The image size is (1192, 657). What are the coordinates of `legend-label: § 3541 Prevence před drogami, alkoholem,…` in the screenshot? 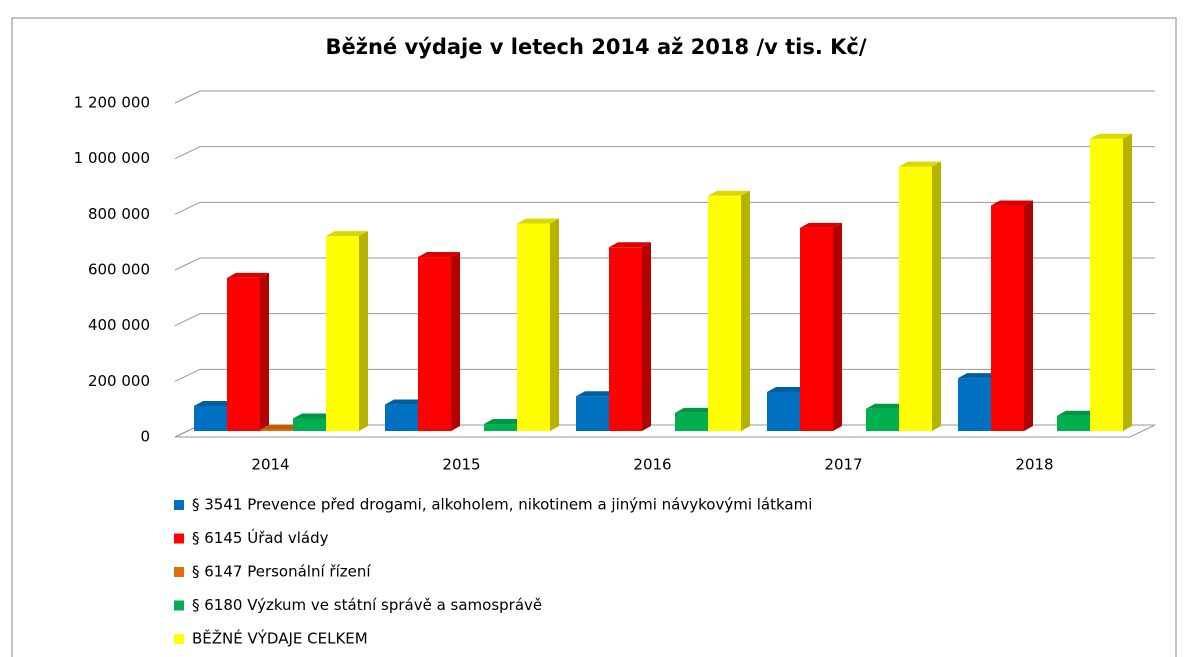 It's located at (502, 505).